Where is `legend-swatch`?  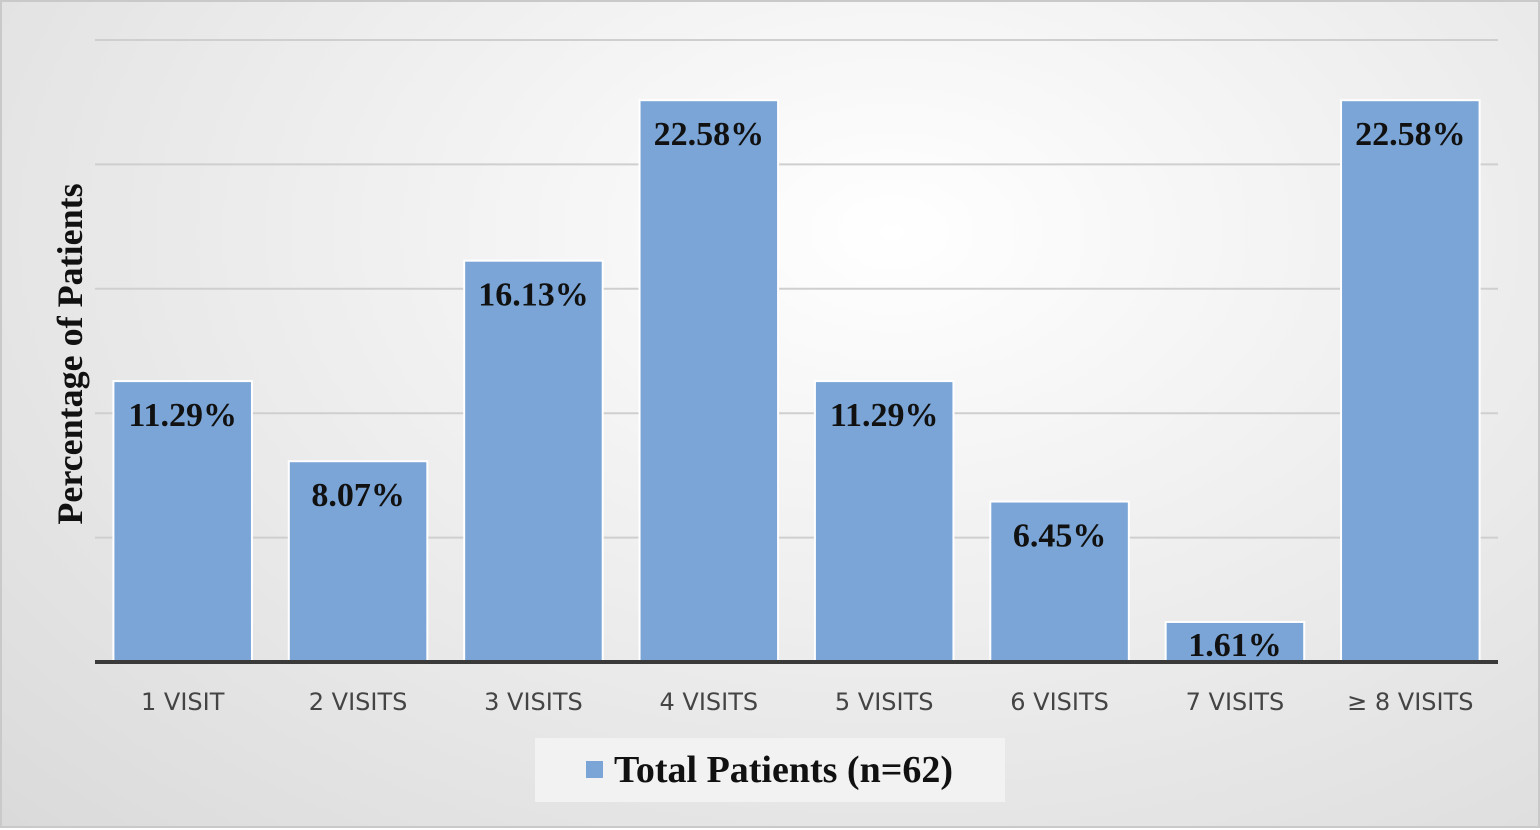 legend-swatch is located at coordinates (594, 769).